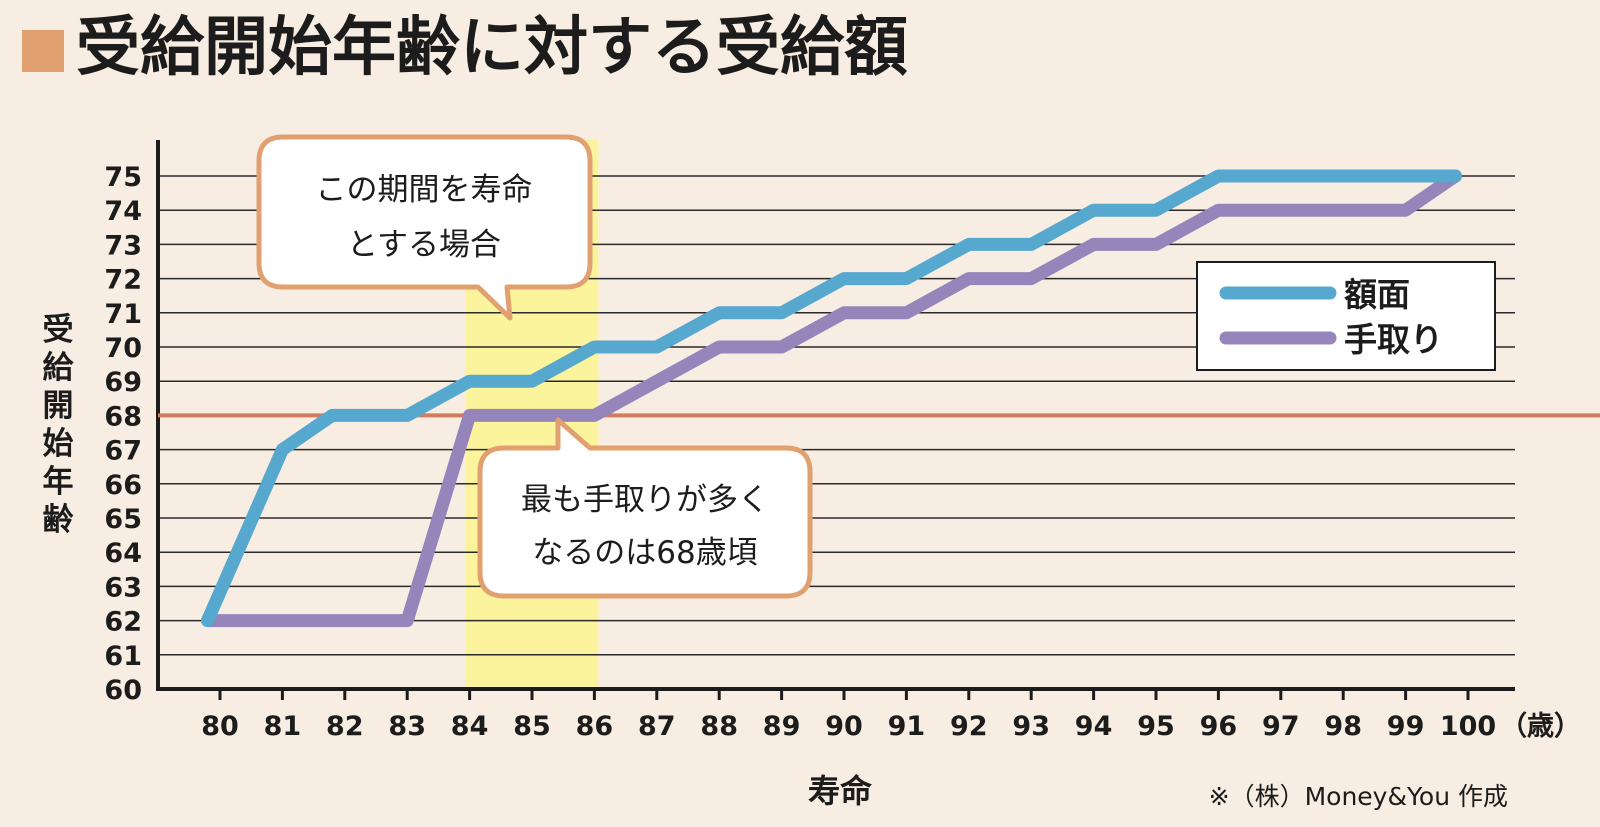 The height and width of the screenshot is (827, 1600). Describe the element at coordinates (123, 348) in the screenshot. I see `y-tick-label-70: 70` at that location.